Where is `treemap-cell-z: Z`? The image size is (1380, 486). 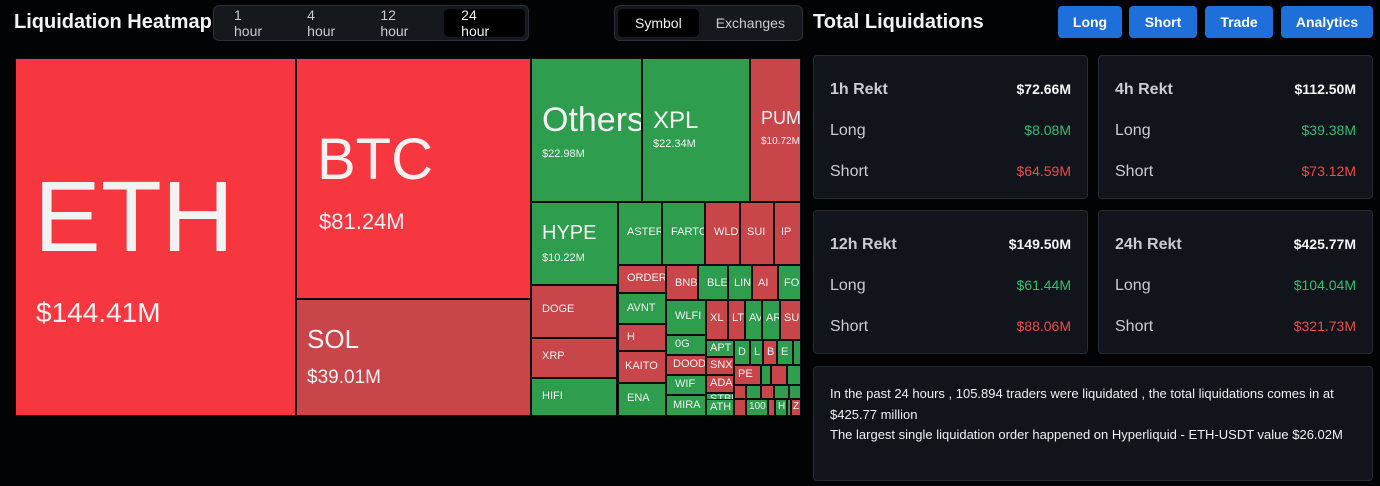
treemap-cell-z: Z is located at coordinates (796, 407).